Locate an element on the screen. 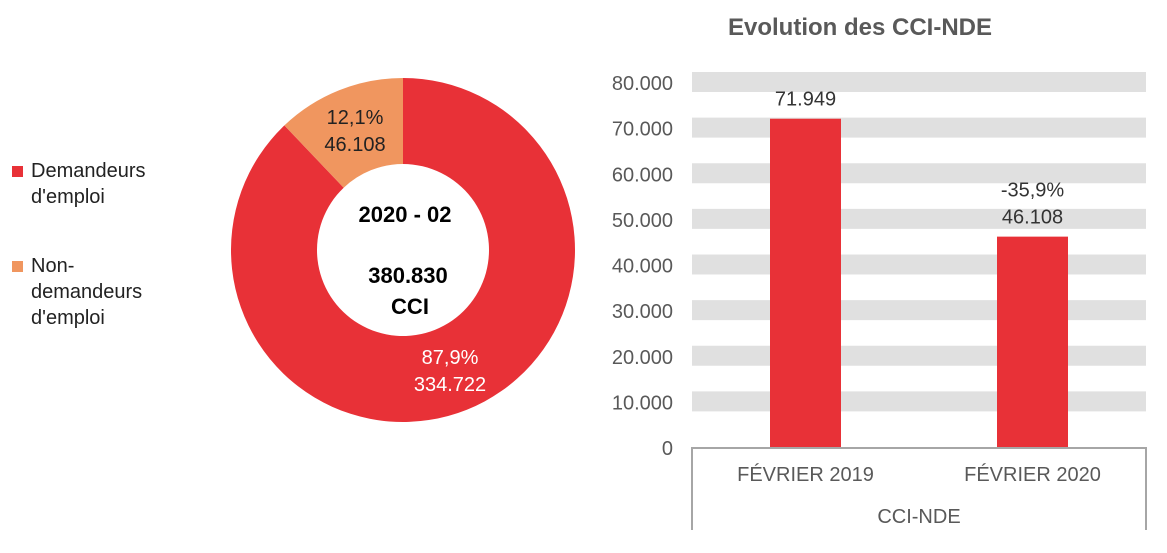 This screenshot has height=553, width=1167. y-tick-label: 70.000 is located at coordinates (642, 130).